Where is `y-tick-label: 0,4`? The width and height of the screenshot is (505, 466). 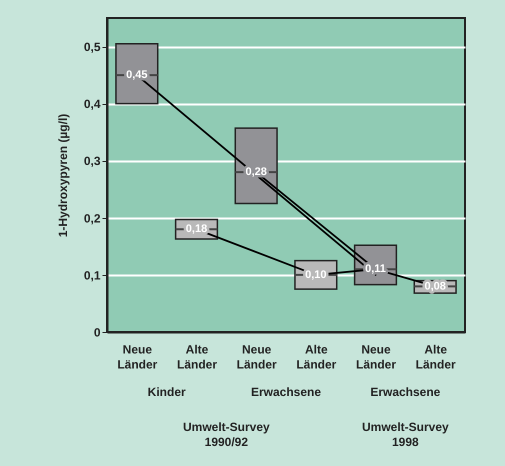 y-tick-label: 0,4 is located at coordinates (92, 104).